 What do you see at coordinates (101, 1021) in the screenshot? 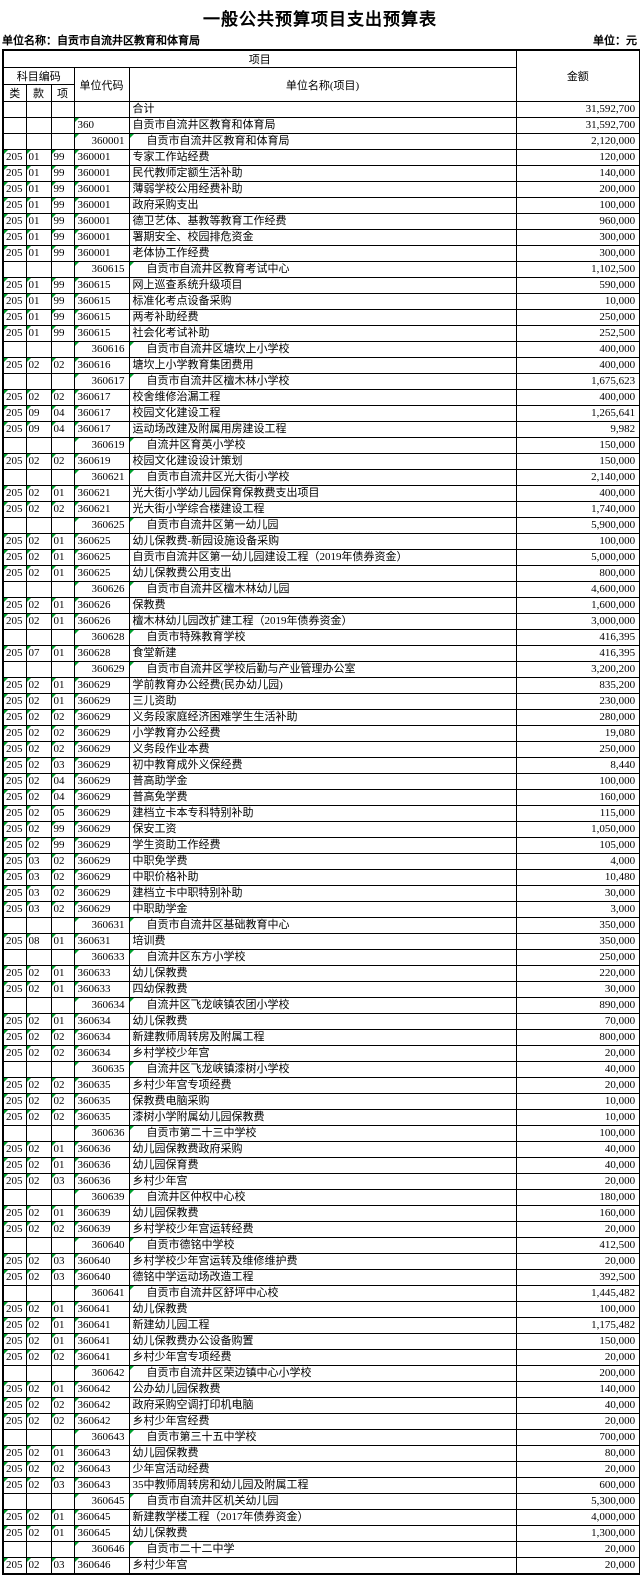
I see `cell-unit-code: 360634` at bounding box center [101, 1021].